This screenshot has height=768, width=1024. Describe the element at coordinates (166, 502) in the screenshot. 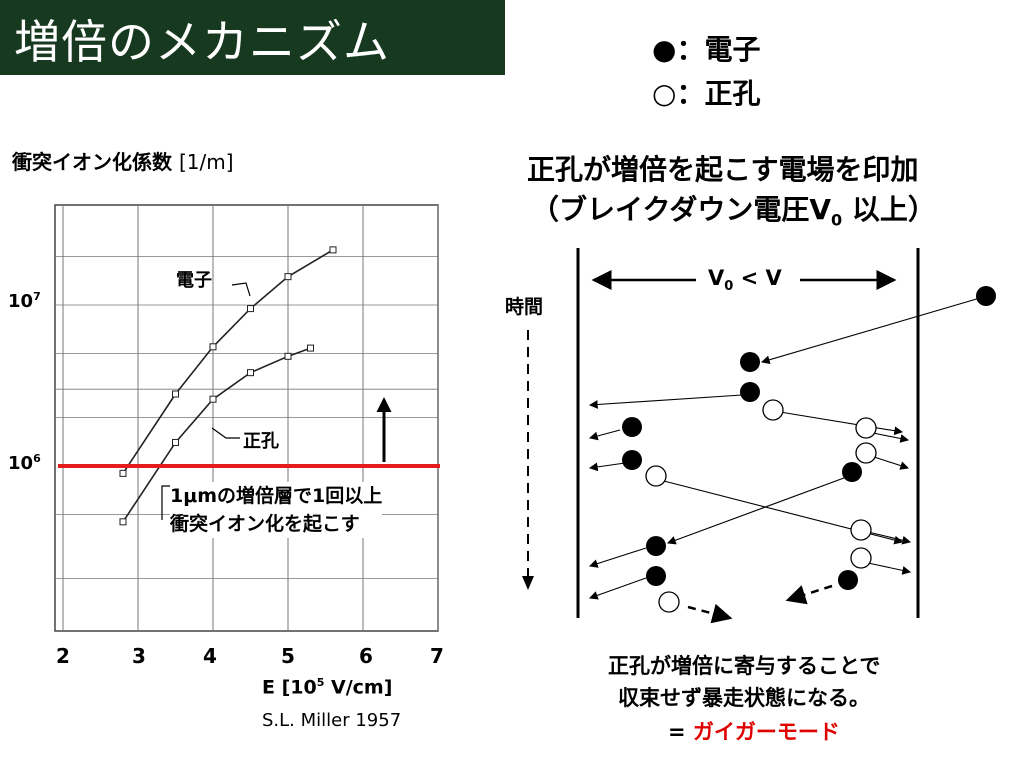

I see `annotation-pointer` at that location.